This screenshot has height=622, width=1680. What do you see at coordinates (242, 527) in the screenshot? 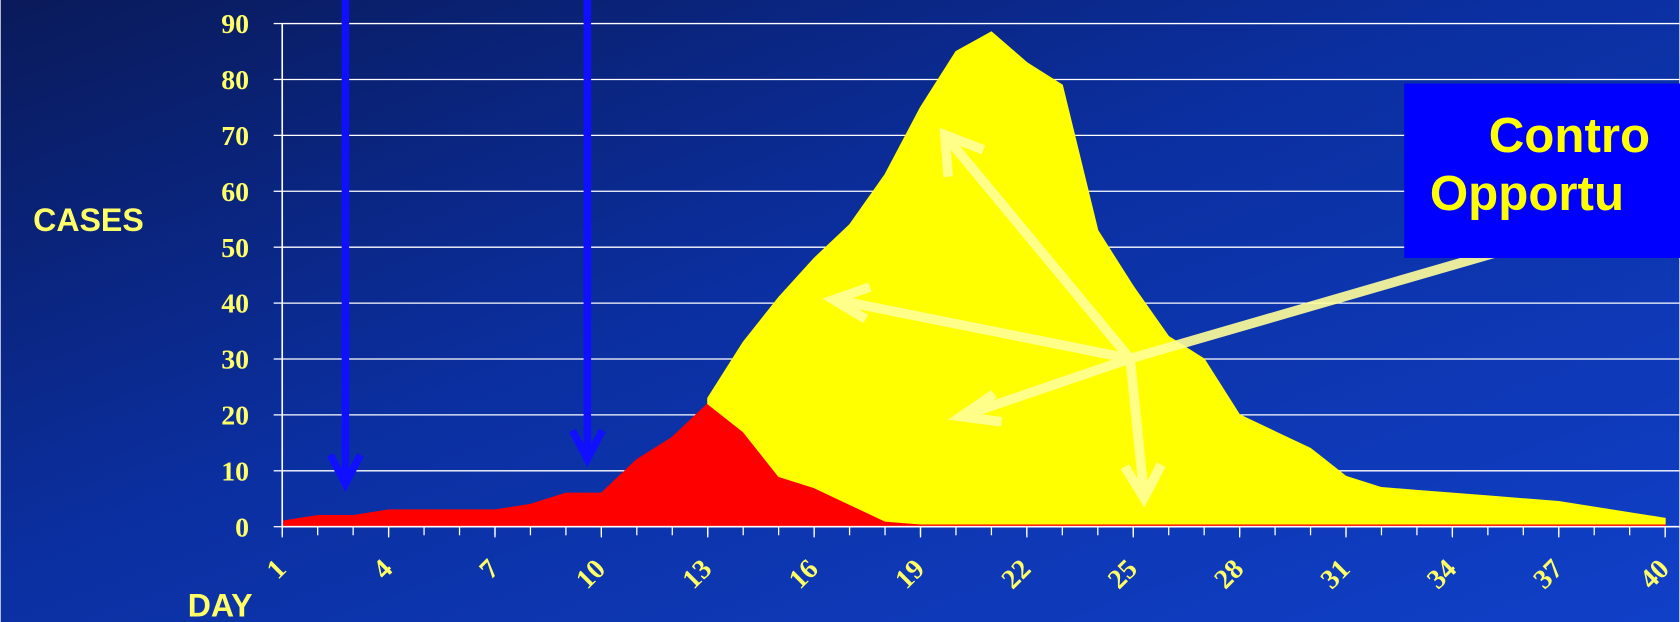
I see `y-tick-label: 0` at bounding box center [242, 527].